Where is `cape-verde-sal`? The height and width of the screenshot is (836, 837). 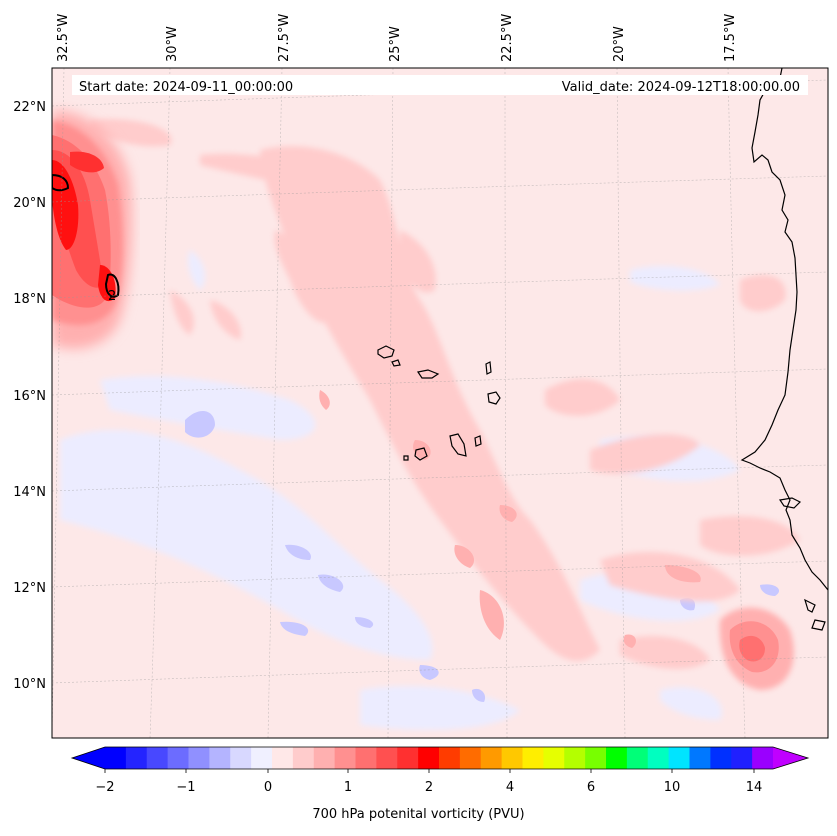 cape-verde-sal is located at coordinates (488, 368).